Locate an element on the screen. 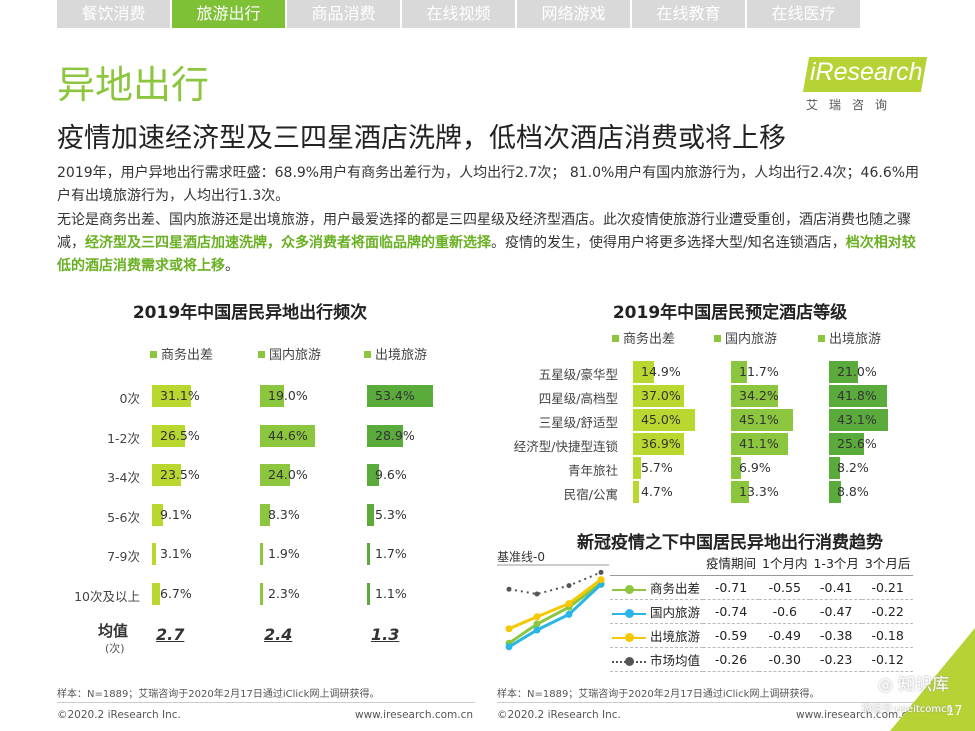 The width and height of the screenshot is (975, 731). bar-value-label: 41.1% is located at coordinates (759, 443).